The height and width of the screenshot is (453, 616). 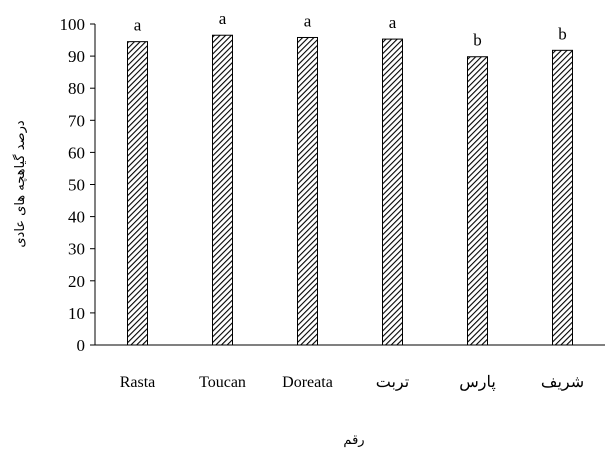 I want to click on x-axis: Rasta Toucan Doreata تربت پارس شریف, so click(x=350, y=367).